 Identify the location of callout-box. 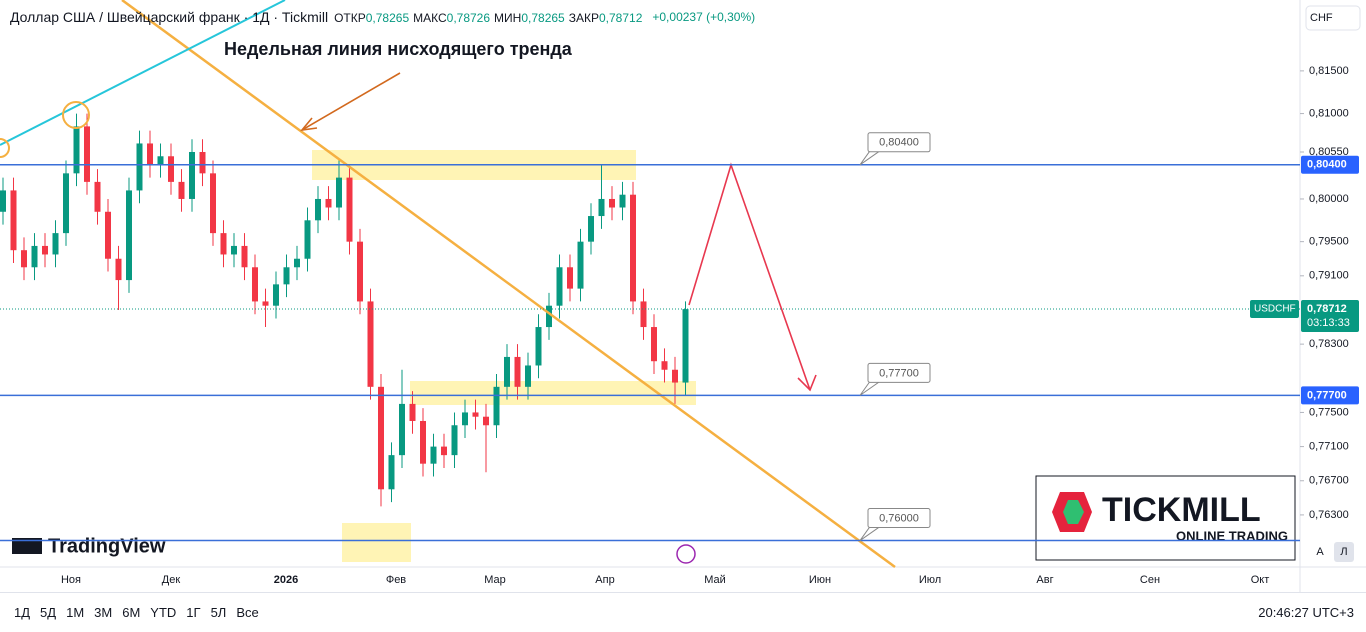
(899, 518).